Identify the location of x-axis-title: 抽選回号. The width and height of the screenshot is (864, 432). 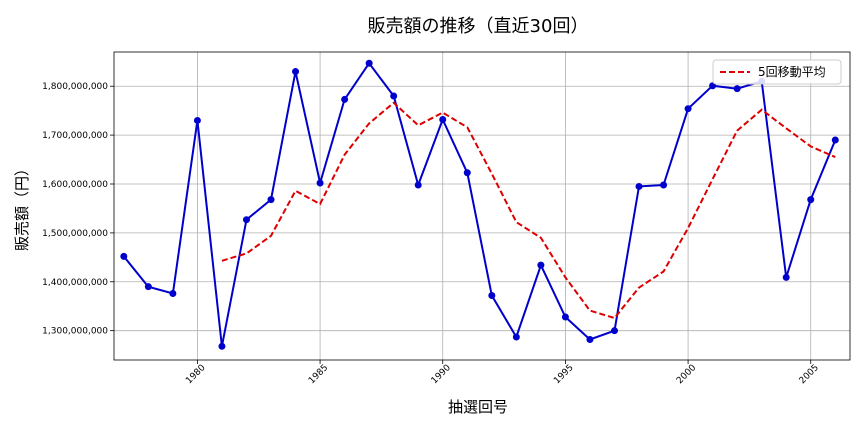
(478, 407).